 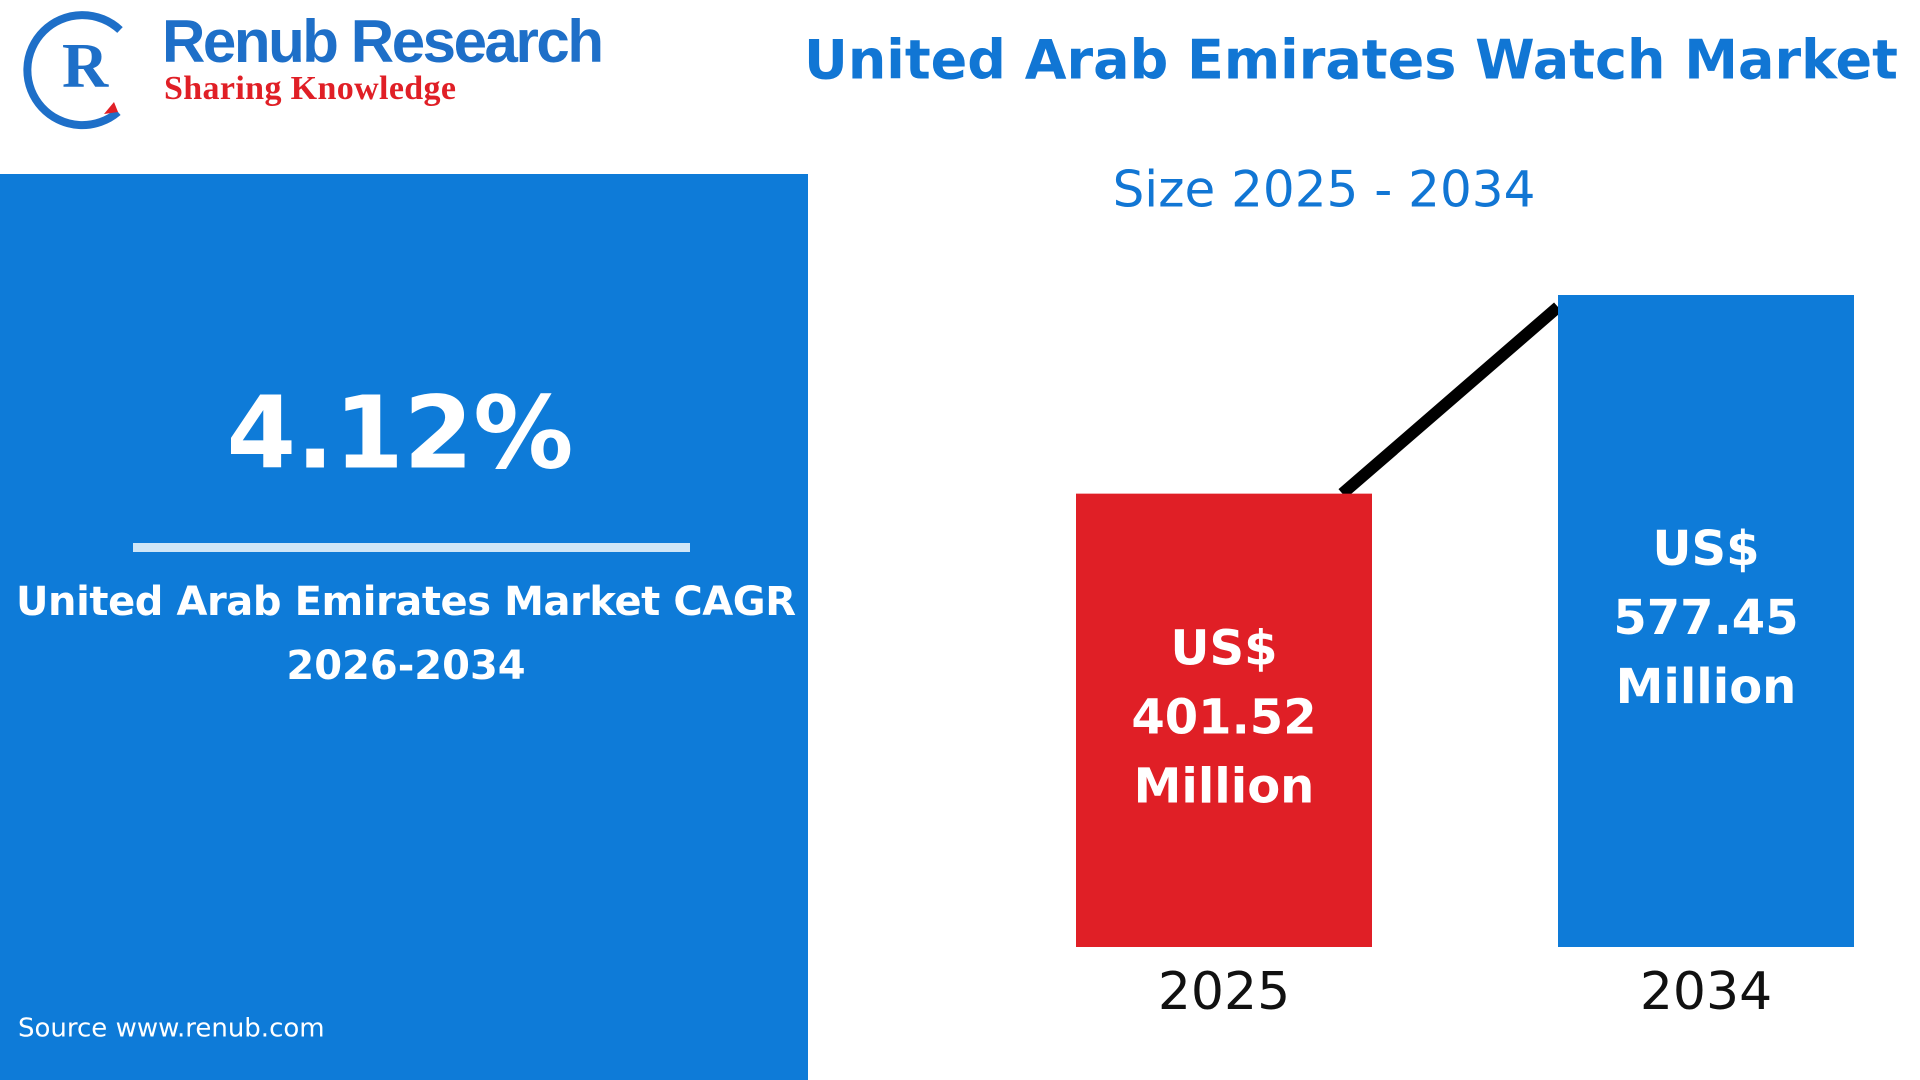 What do you see at coordinates (171, 1029) in the screenshot?
I see `source: Source www.renub.com` at bounding box center [171, 1029].